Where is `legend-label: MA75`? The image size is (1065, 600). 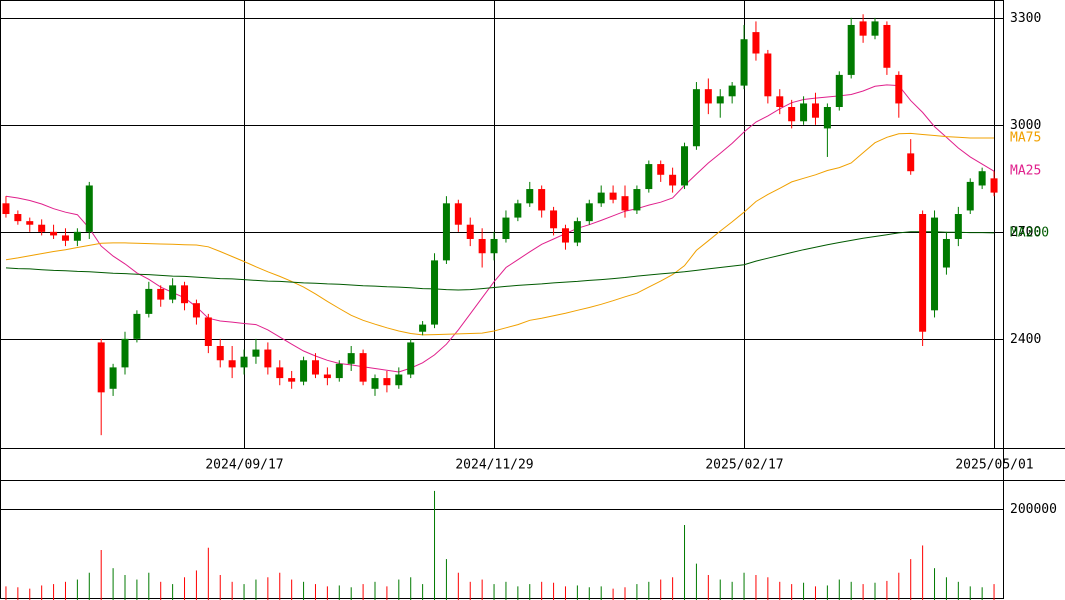
legend-label: MA75 is located at coordinates (1025, 138).